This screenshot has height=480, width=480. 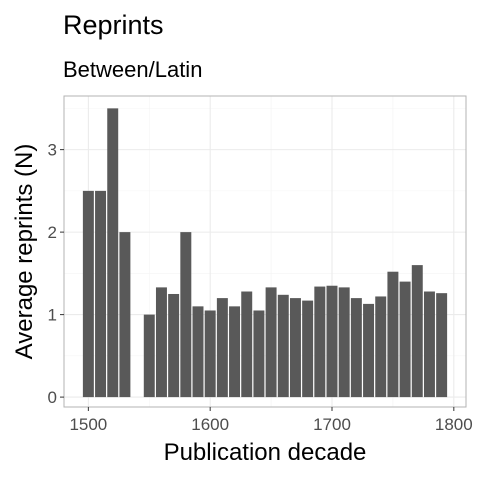 What do you see at coordinates (24, 252) in the screenshot?
I see `y-axis-title: Average reprints (N)` at bounding box center [24, 252].